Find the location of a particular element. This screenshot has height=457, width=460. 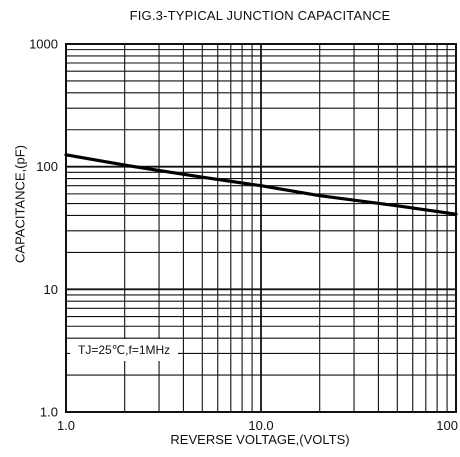

y-tick-label: 1000 is located at coordinates (43, 44).